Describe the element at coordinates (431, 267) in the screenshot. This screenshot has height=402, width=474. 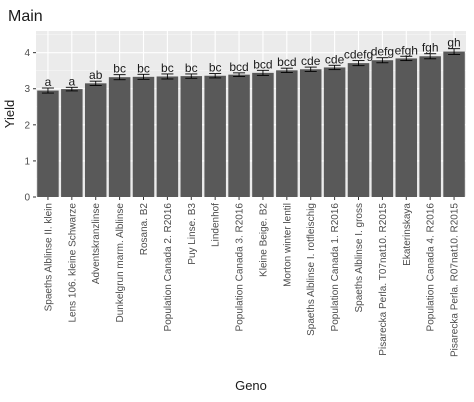
I see `x-tick-label: Population Canada 4. R2016` at that location.